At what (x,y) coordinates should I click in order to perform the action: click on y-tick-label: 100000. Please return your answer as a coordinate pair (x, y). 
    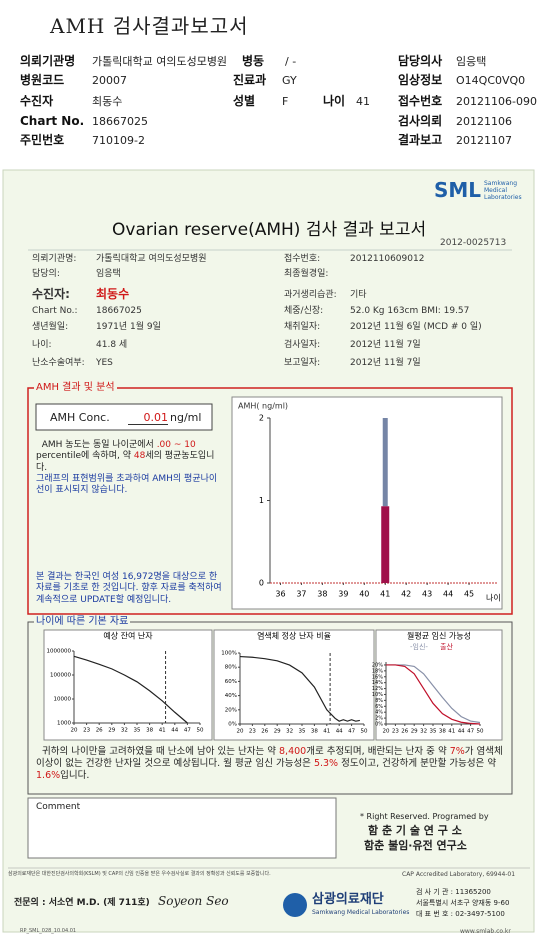
    Looking at the image, I should click on (60, 676).